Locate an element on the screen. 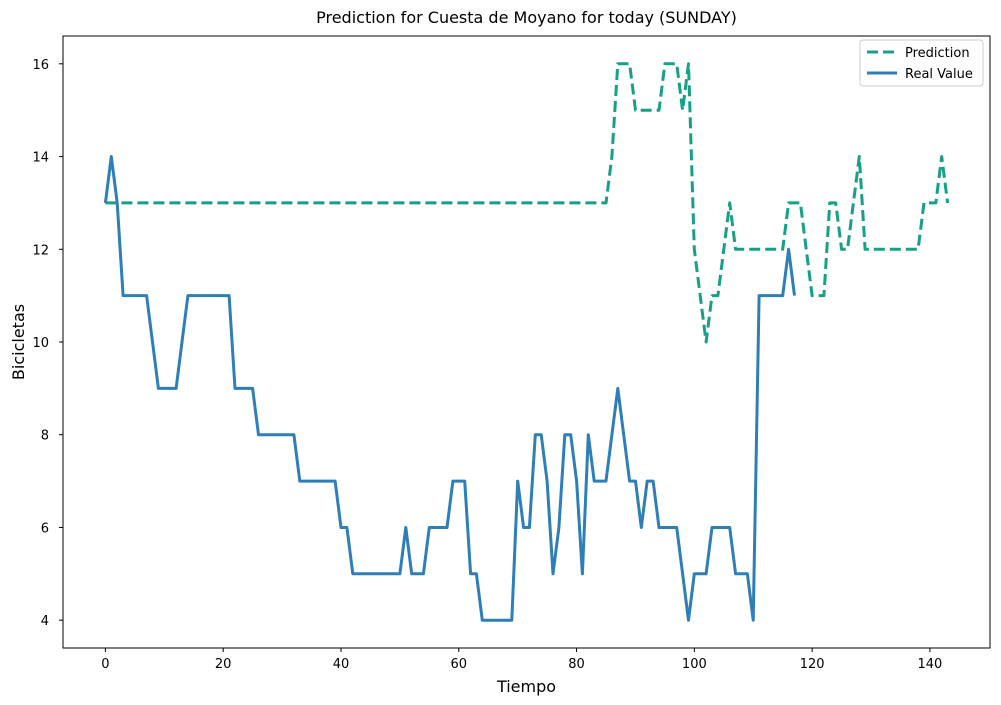  y-axis-title: Bicicletas is located at coordinates (18, 342).